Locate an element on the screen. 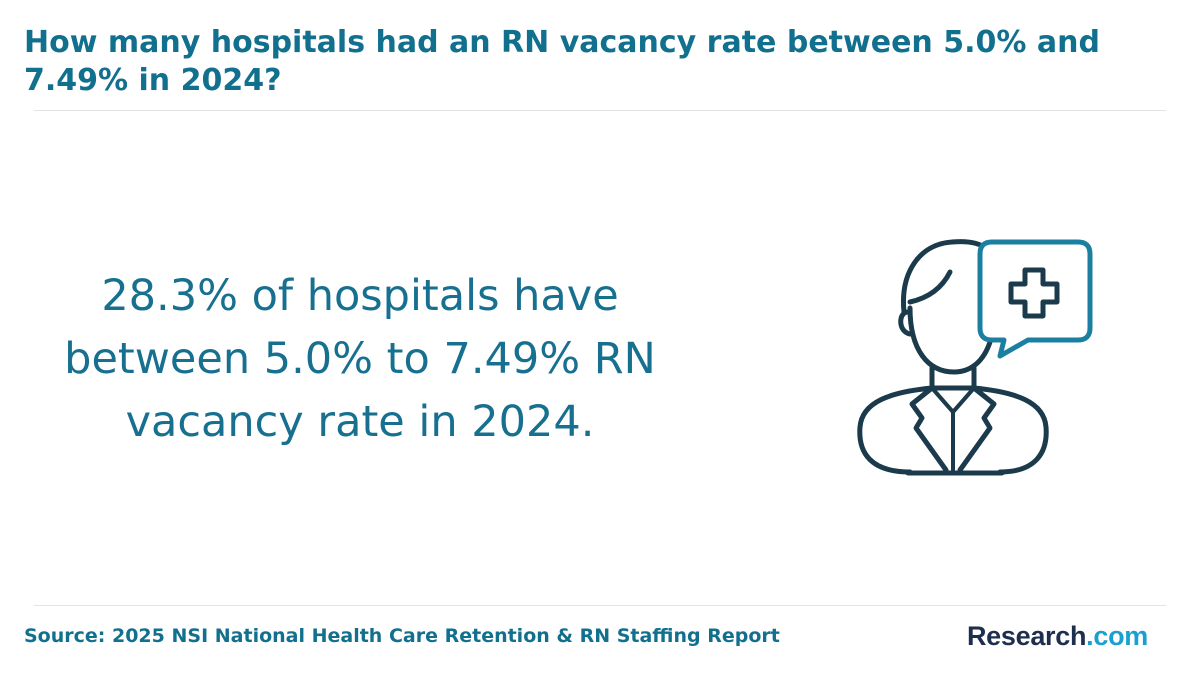 This screenshot has width=1200, height=680. shirt-collar is located at coordinates (953, 400).